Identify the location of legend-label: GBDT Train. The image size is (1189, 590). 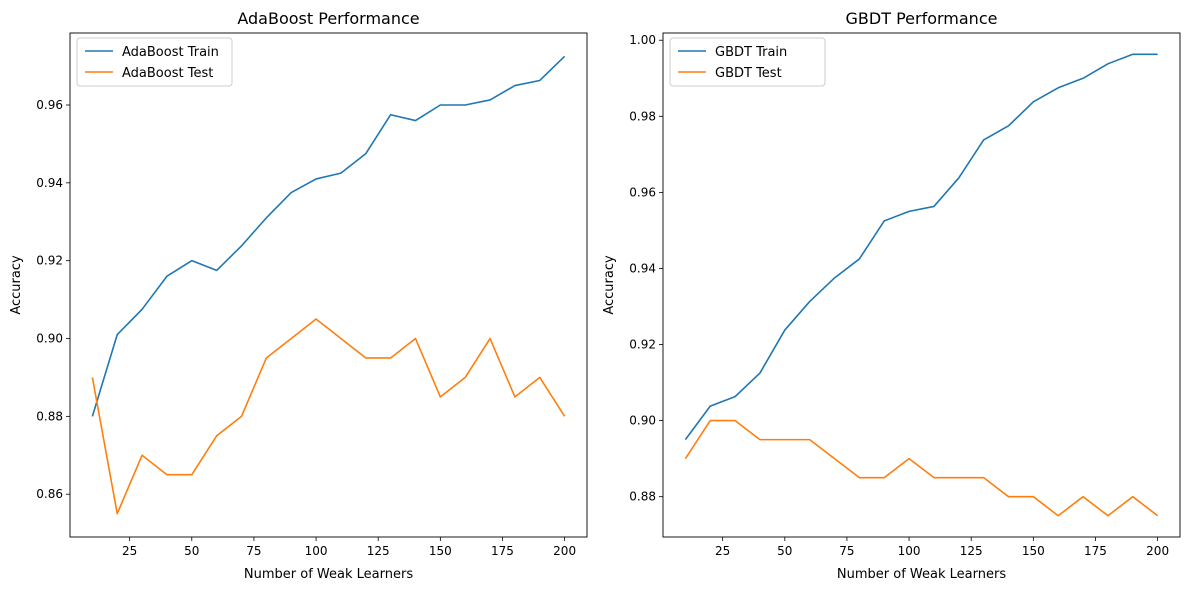
(751, 52).